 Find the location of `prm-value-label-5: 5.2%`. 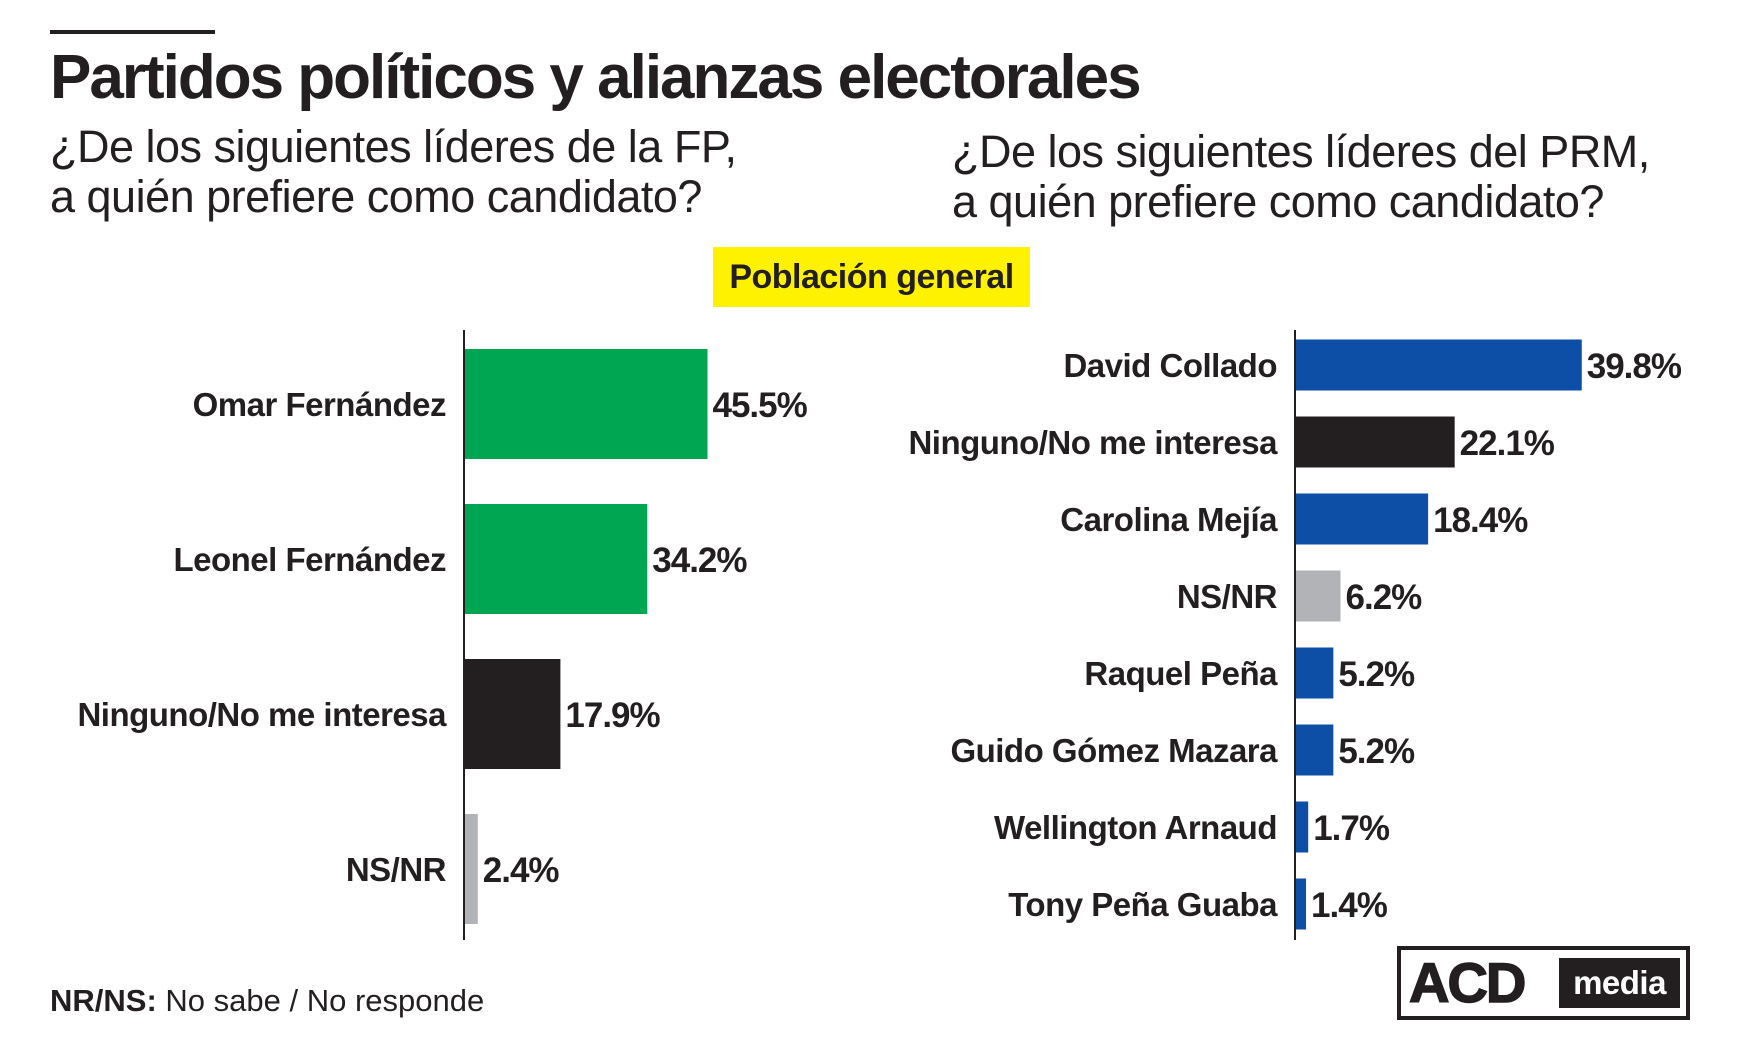

prm-value-label-5: 5.2% is located at coordinates (1376, 674).